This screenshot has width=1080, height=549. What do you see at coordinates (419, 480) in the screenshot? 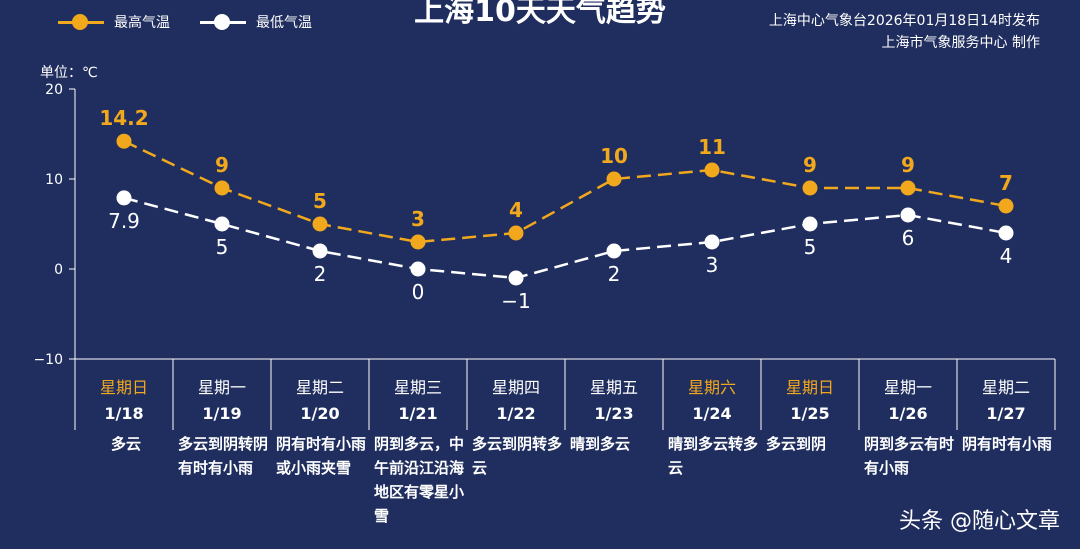
I see `weather-description: 阴到多云，中午前沿江沿海地区有零星小雪` at bounding box center [419, 480].